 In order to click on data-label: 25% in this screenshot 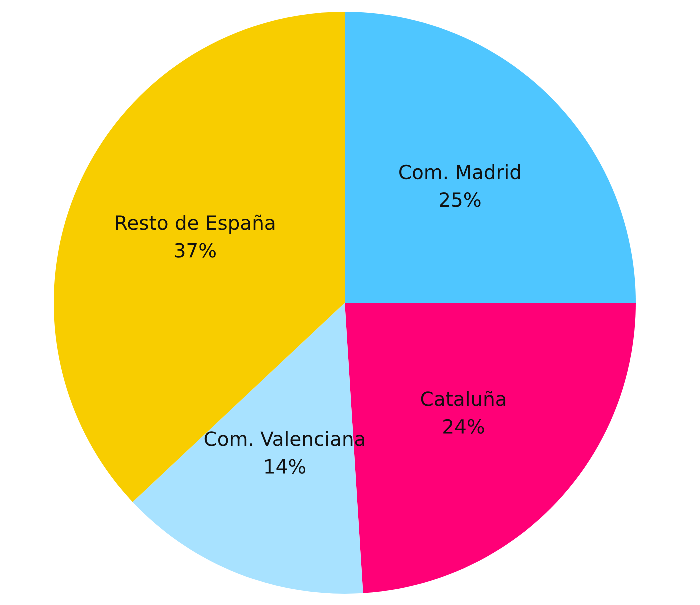, I will do `click(460, 200)`.